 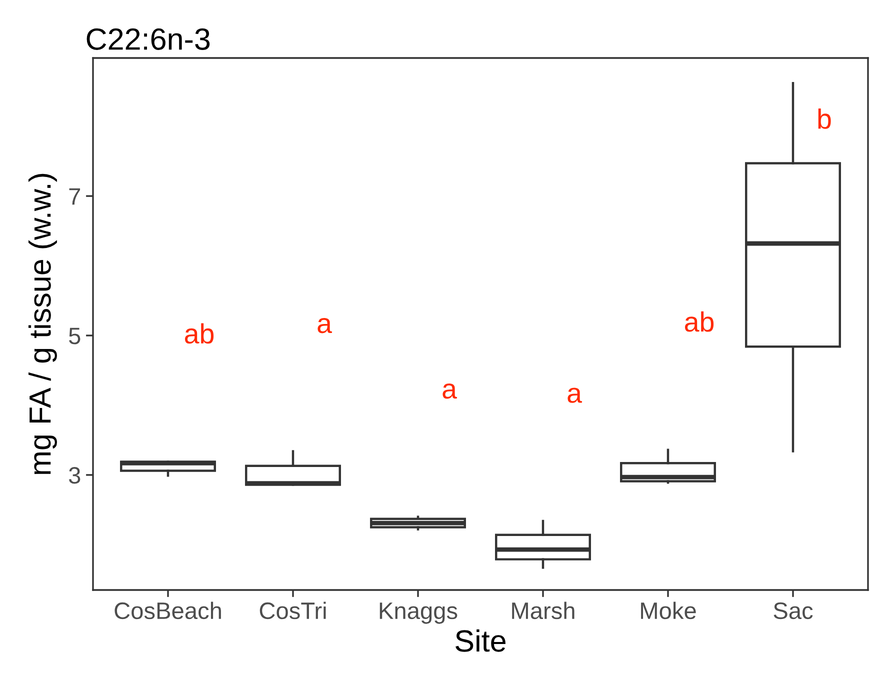 What do you see at coordinates (419, 613) in the screenshot?
I see `x-tick-label: Knaggs` at bounding box center [419, 613].